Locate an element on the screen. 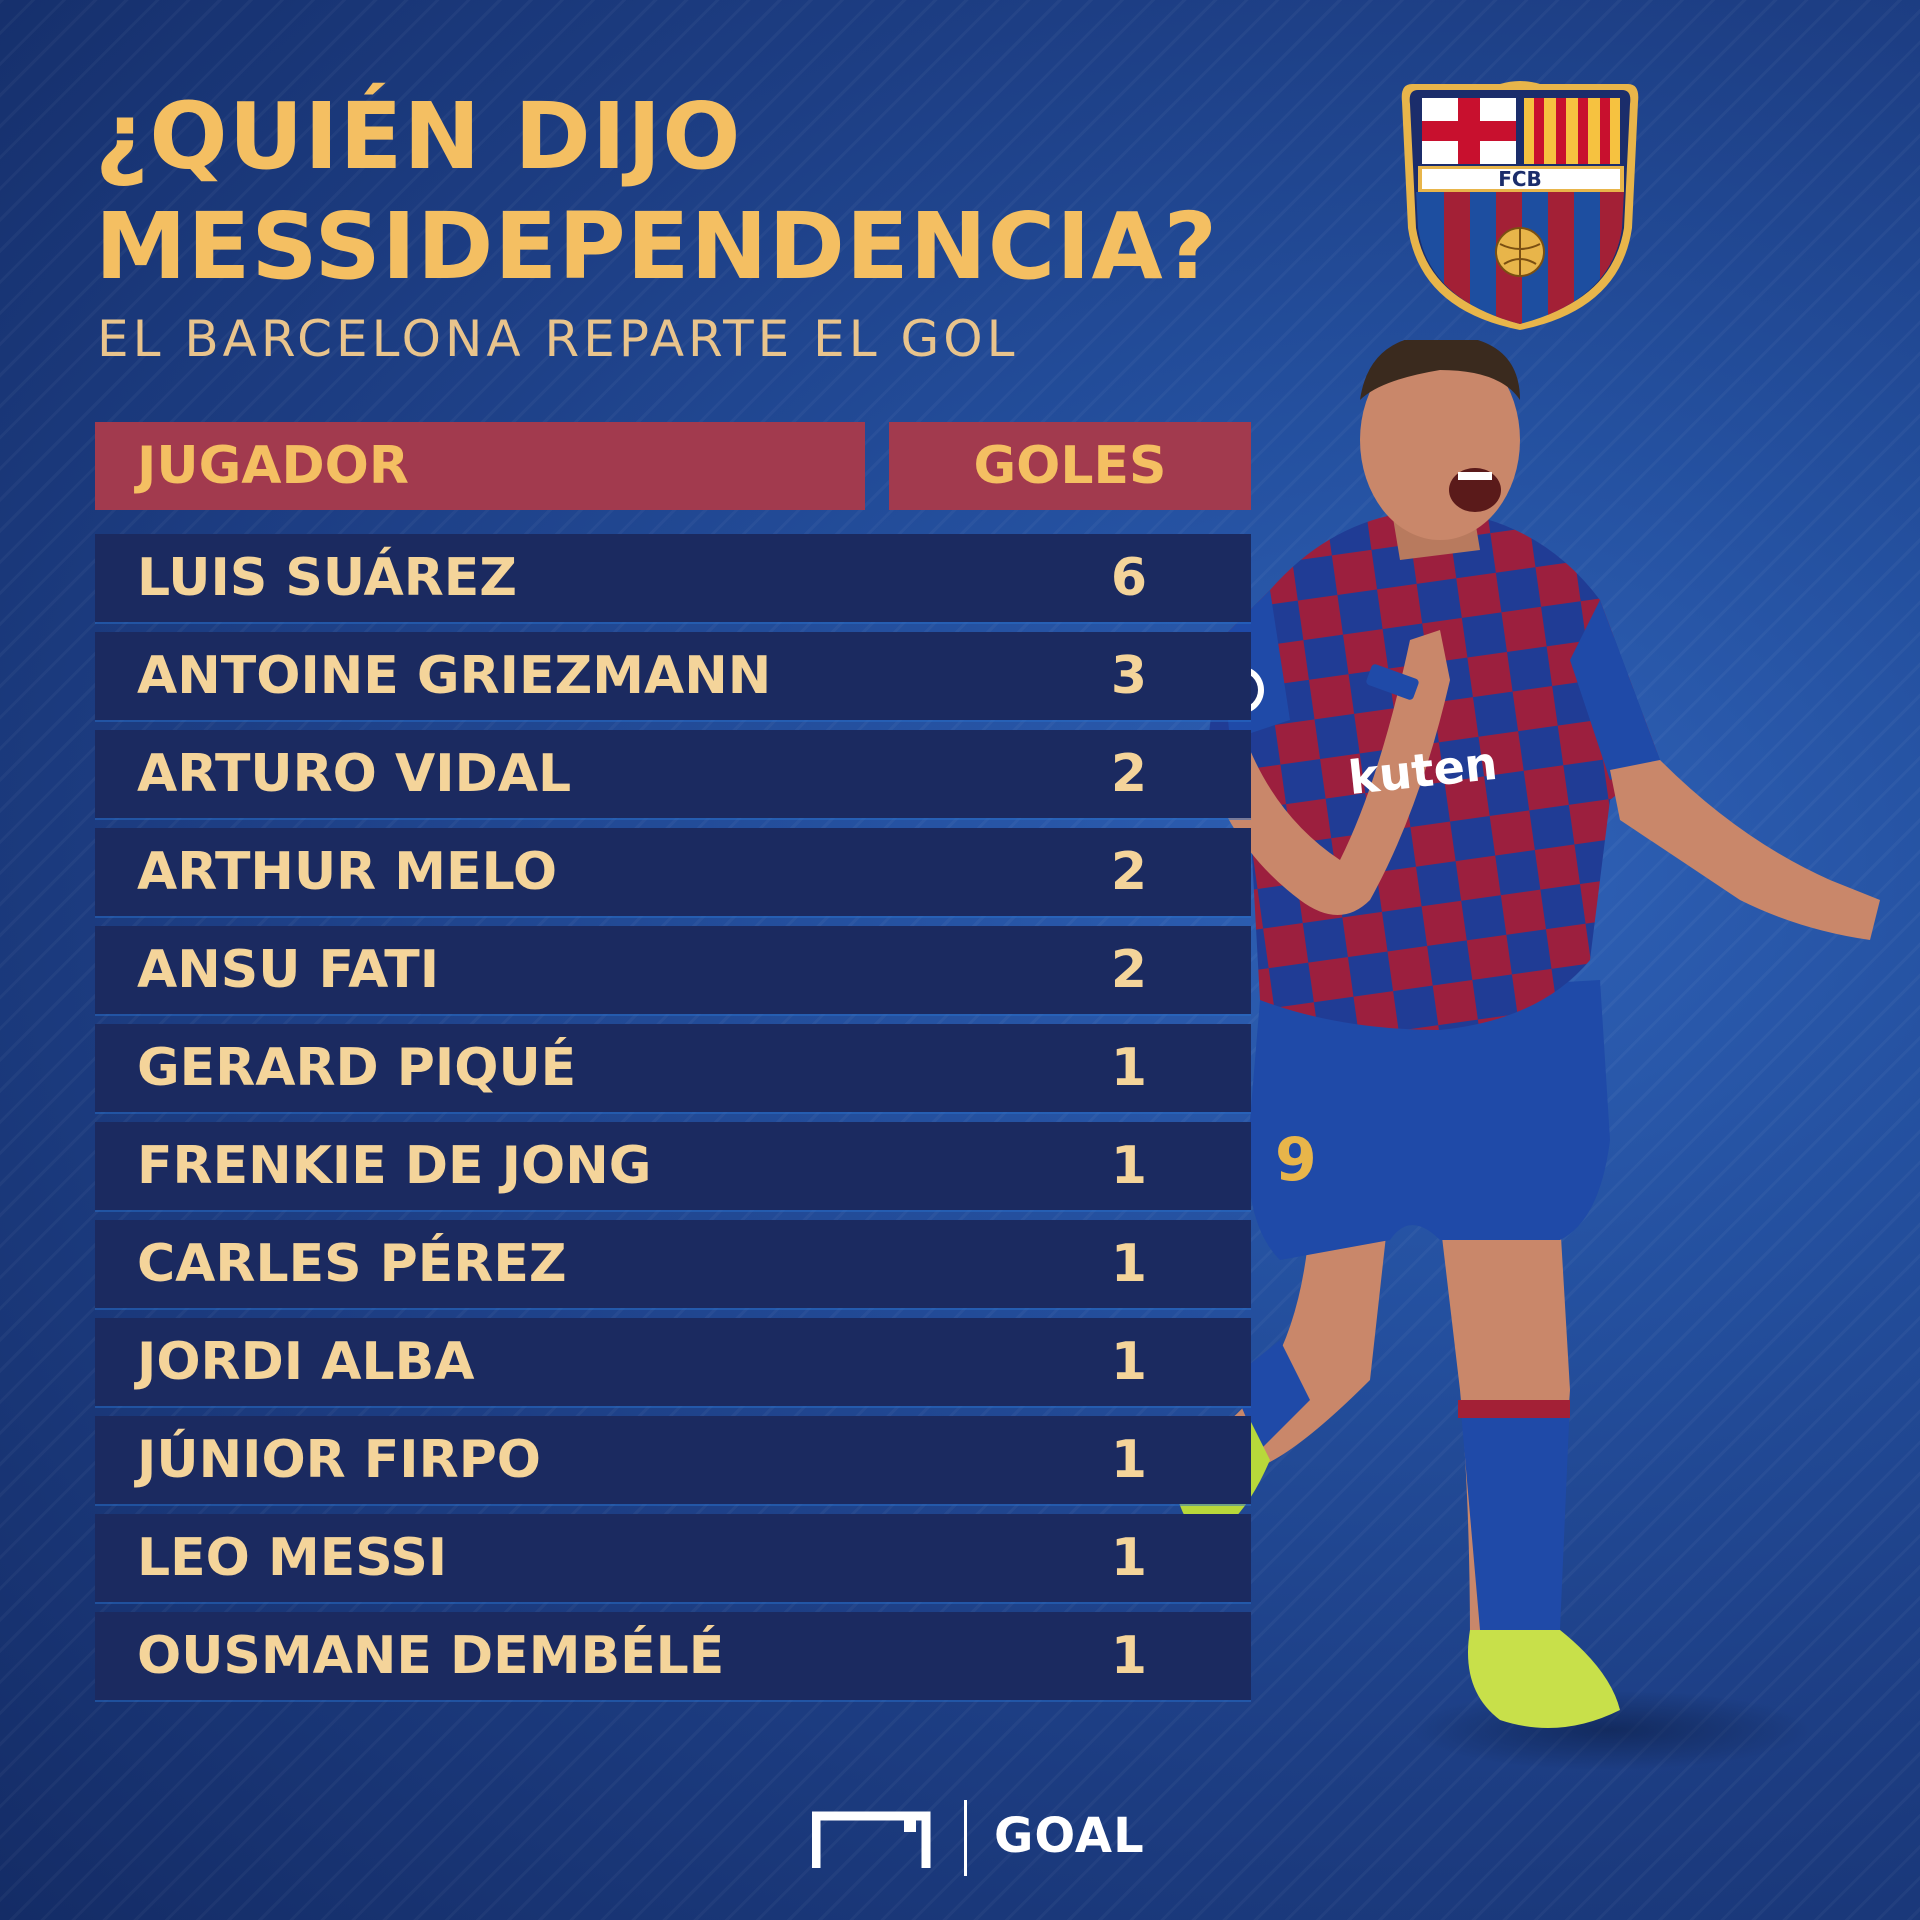 Image resolution: width=1920 pixels, height=1920 pixels. goal-post-icon is located at coordinates (871, 1839).